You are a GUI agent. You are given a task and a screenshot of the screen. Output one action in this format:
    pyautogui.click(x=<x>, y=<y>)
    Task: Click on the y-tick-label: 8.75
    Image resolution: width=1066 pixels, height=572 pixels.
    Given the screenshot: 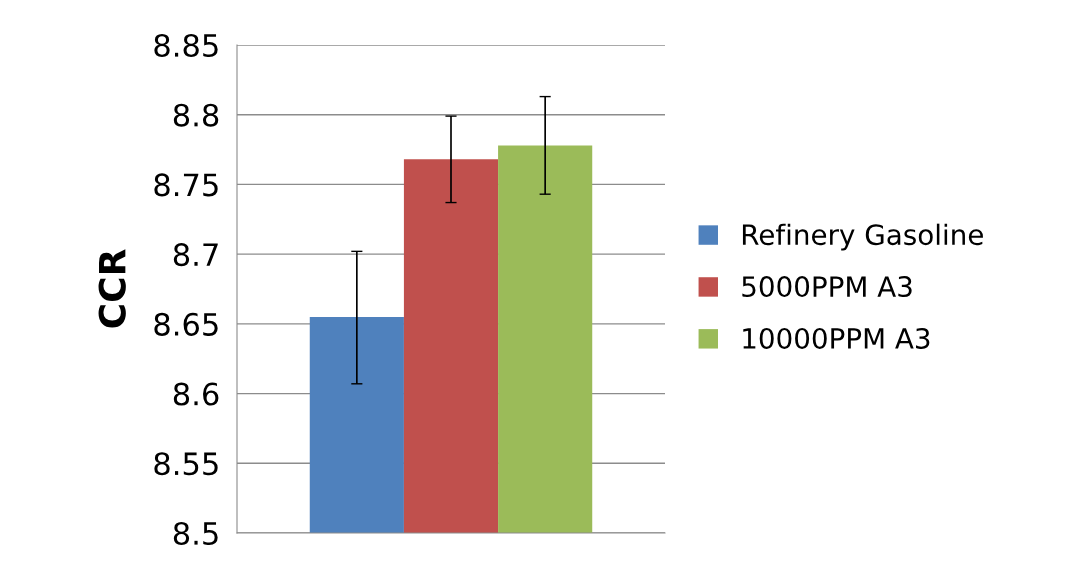 What is the action you would take?
    pyautogui.click(x=186, y=185)
    